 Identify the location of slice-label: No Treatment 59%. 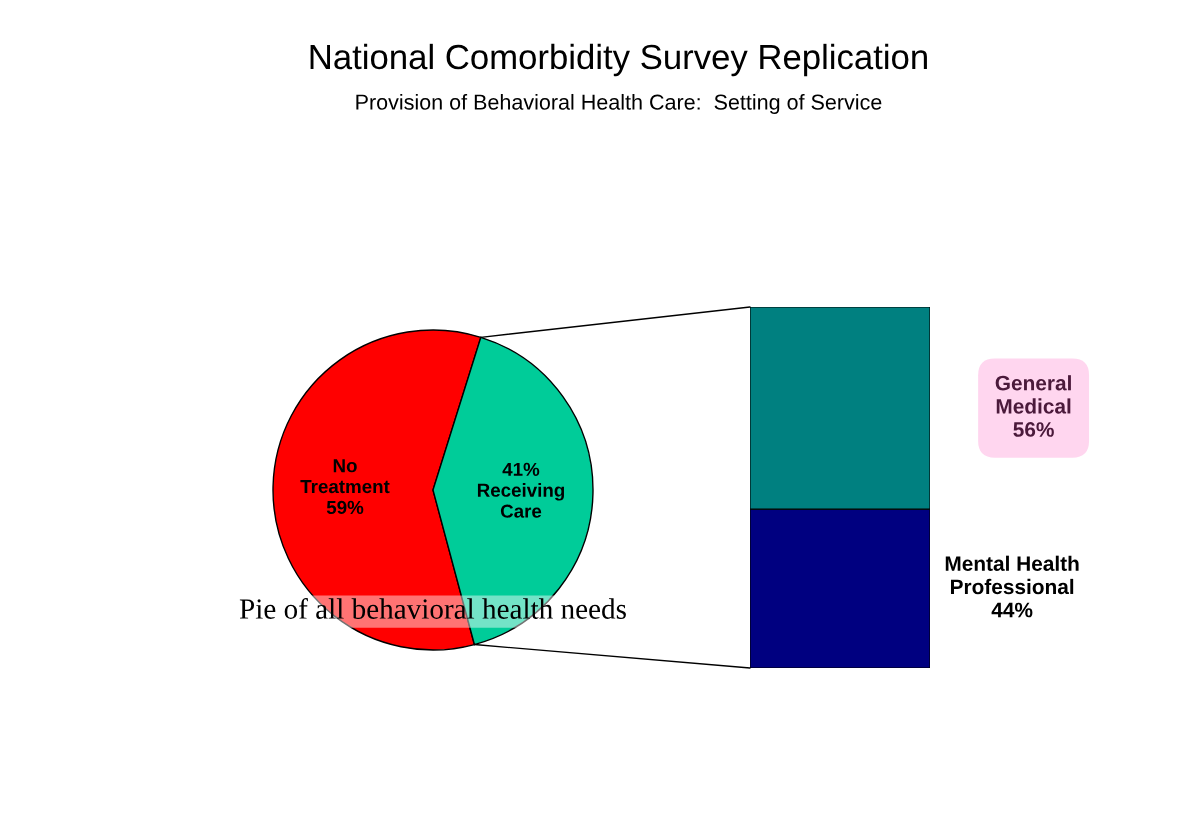
(345, 487).